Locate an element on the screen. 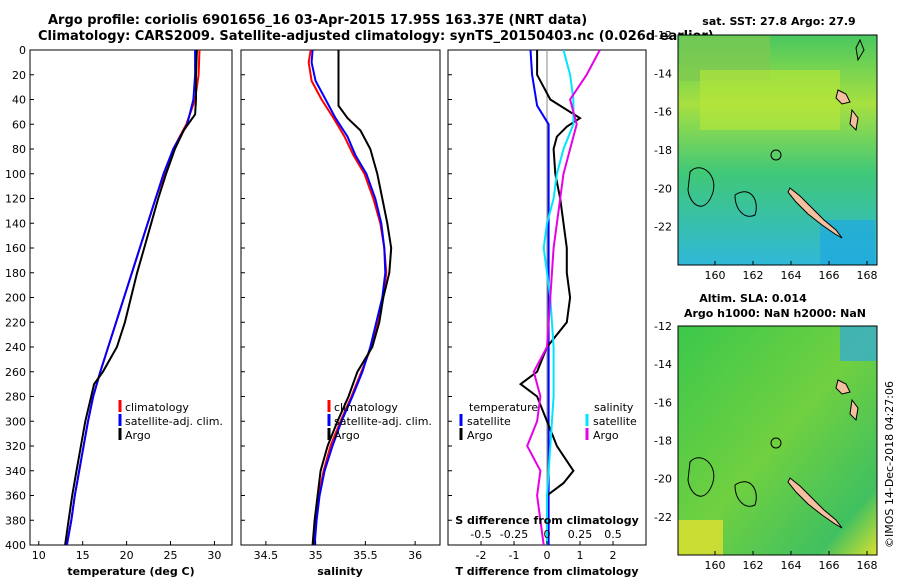  x-tick-label: 2 is located at coordinates (613, 555).